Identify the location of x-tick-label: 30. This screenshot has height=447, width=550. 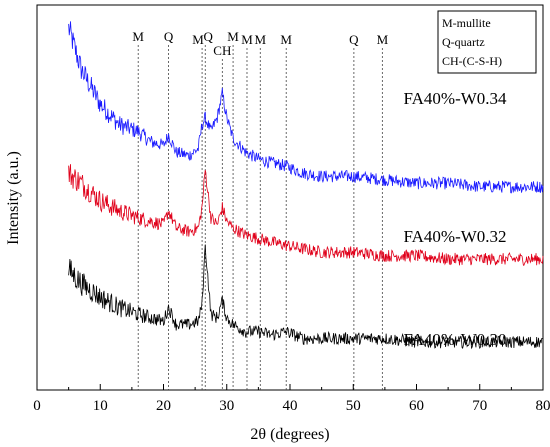
(226, 406).